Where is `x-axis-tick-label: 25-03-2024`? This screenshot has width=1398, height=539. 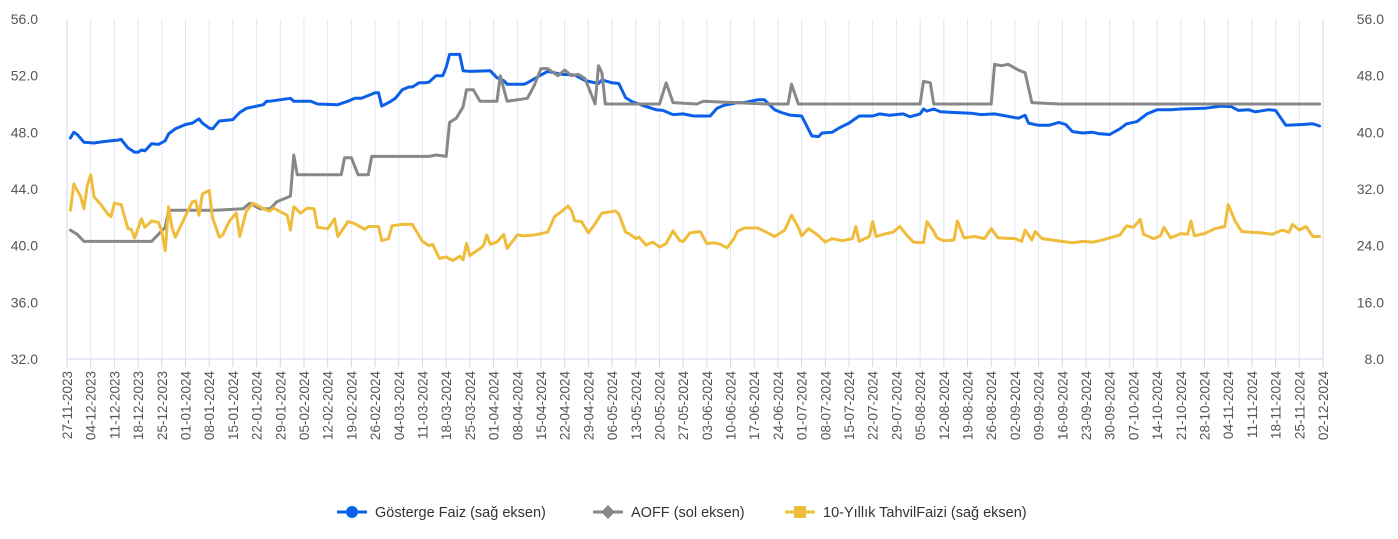 x-axis-tick-label: 25-03-2024 is located at coordinates (470, 406).